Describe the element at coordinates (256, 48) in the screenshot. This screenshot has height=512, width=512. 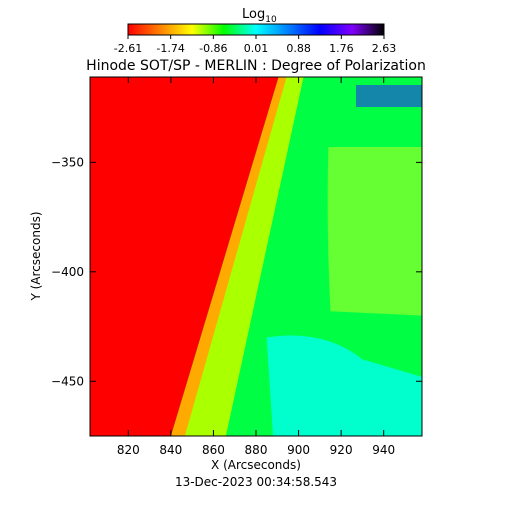
I see `colorbar-tick-label: 0.01` at that location.